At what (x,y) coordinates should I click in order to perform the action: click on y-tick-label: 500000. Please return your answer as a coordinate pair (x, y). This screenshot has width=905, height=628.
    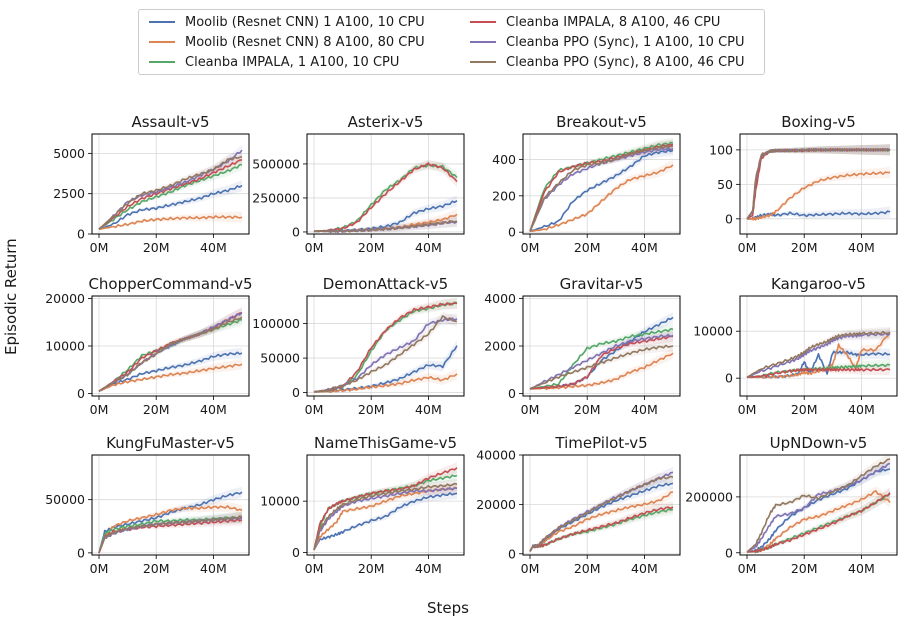
    Looking at the image, I should click on (276, 163).